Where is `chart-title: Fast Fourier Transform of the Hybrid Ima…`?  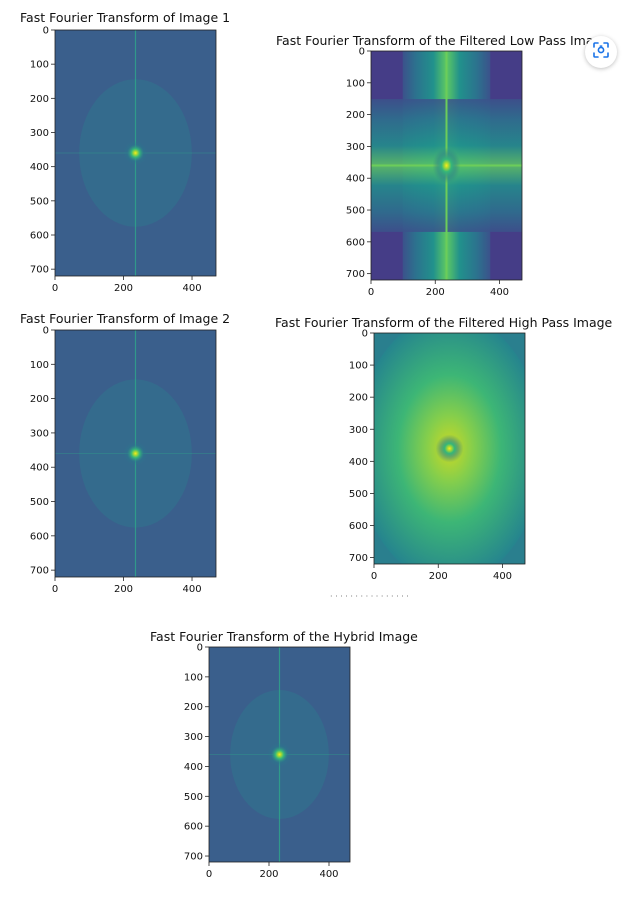
chart-title: Fast Fourier Transform of the Hybrid Ima… is located at coordinates (284, 636).